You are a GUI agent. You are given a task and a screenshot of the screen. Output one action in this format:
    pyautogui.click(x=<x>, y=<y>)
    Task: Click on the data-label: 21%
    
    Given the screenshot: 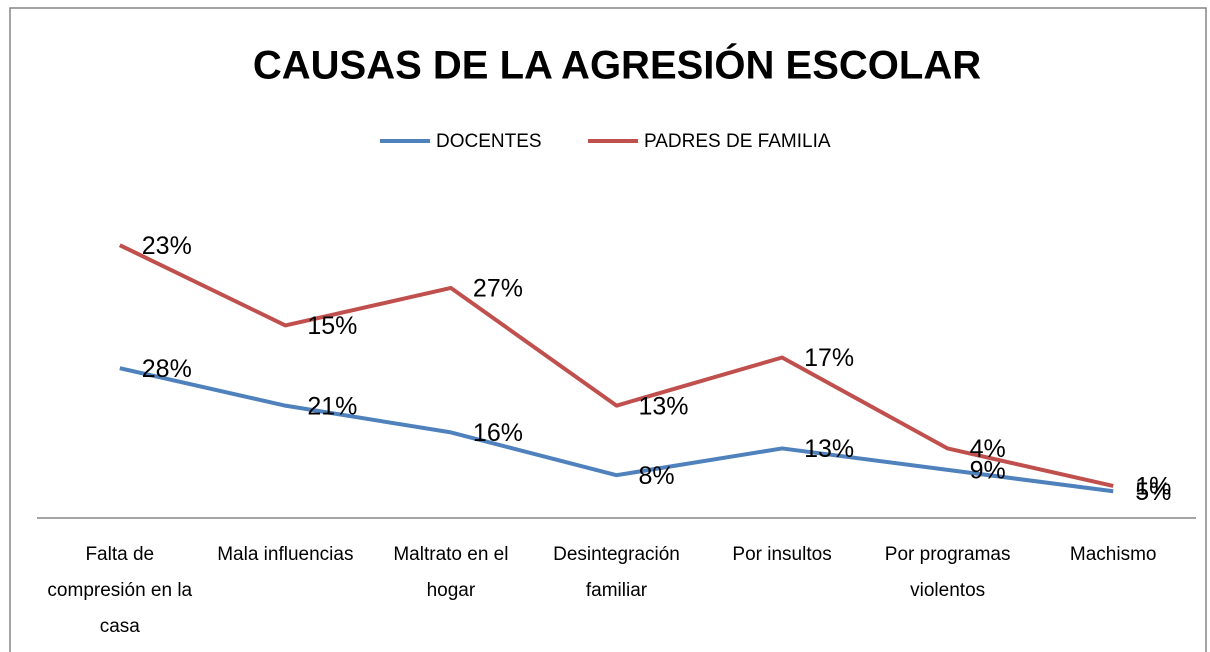 What is the action you would take?
    pyautogui.click(x=332, y=406)
    